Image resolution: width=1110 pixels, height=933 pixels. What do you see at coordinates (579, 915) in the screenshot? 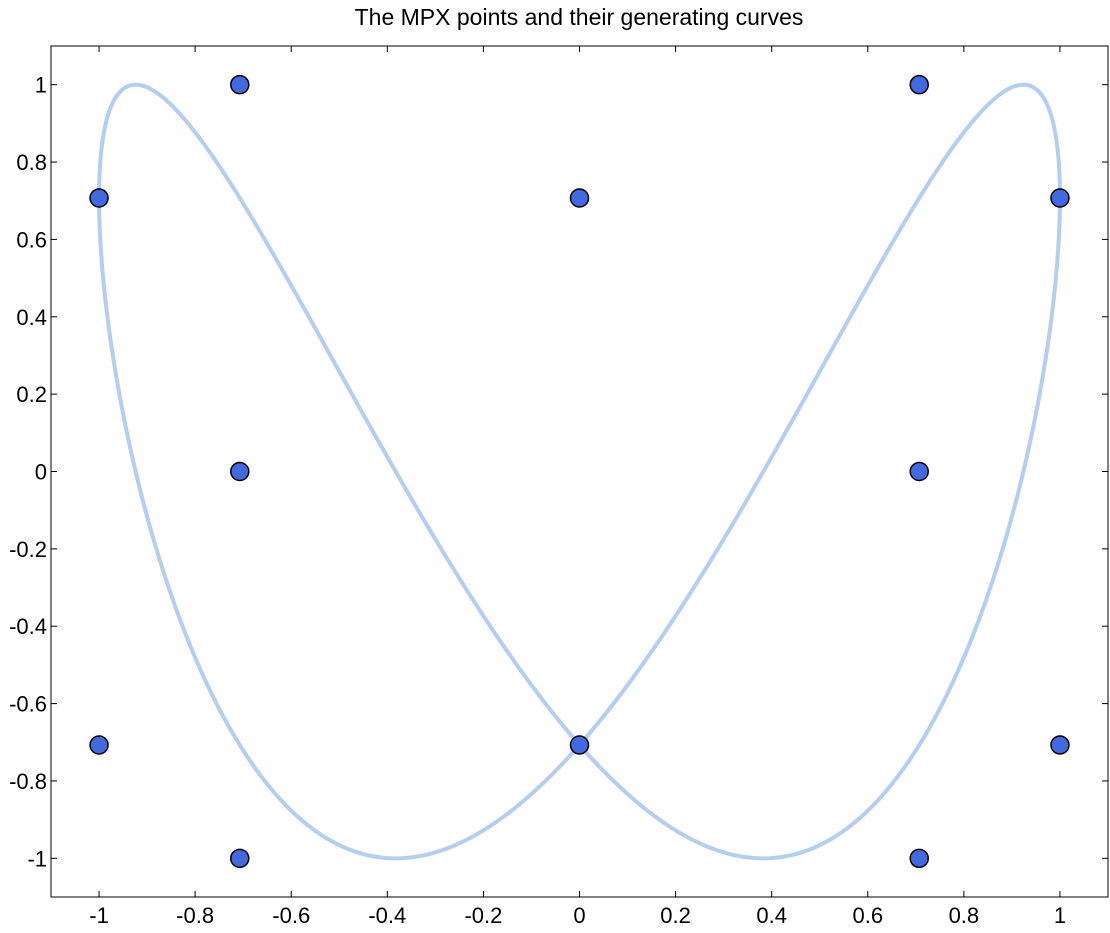
I see `x-tick-label: 0` at bounding box center [579, 915].